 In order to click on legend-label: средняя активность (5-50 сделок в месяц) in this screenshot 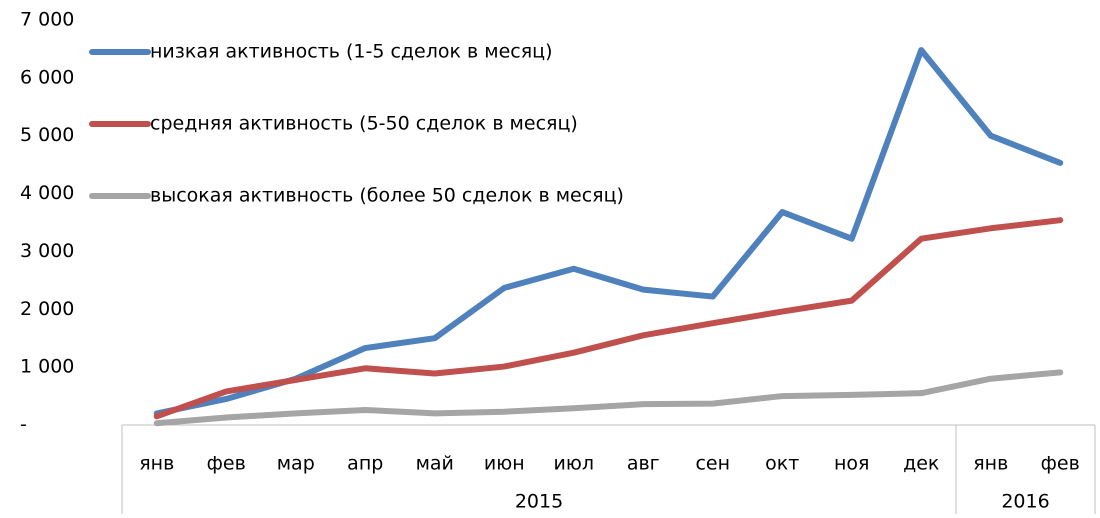, I will do `click(364, 124)`.